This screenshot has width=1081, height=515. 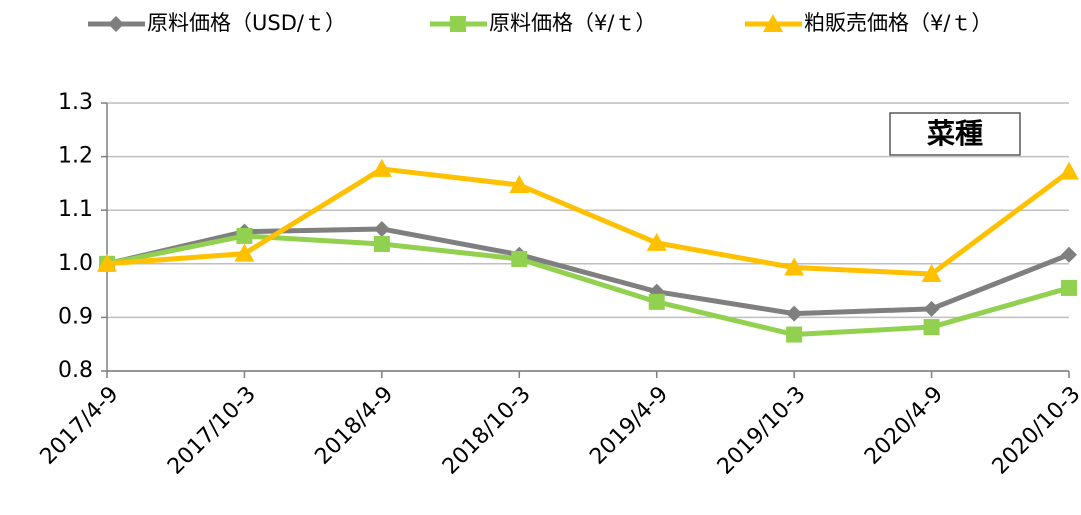 What do you see at coordinates (75, 156) in the screenshot?
I see `y-tick-label: 1.2` at bounding box center [75, 156].